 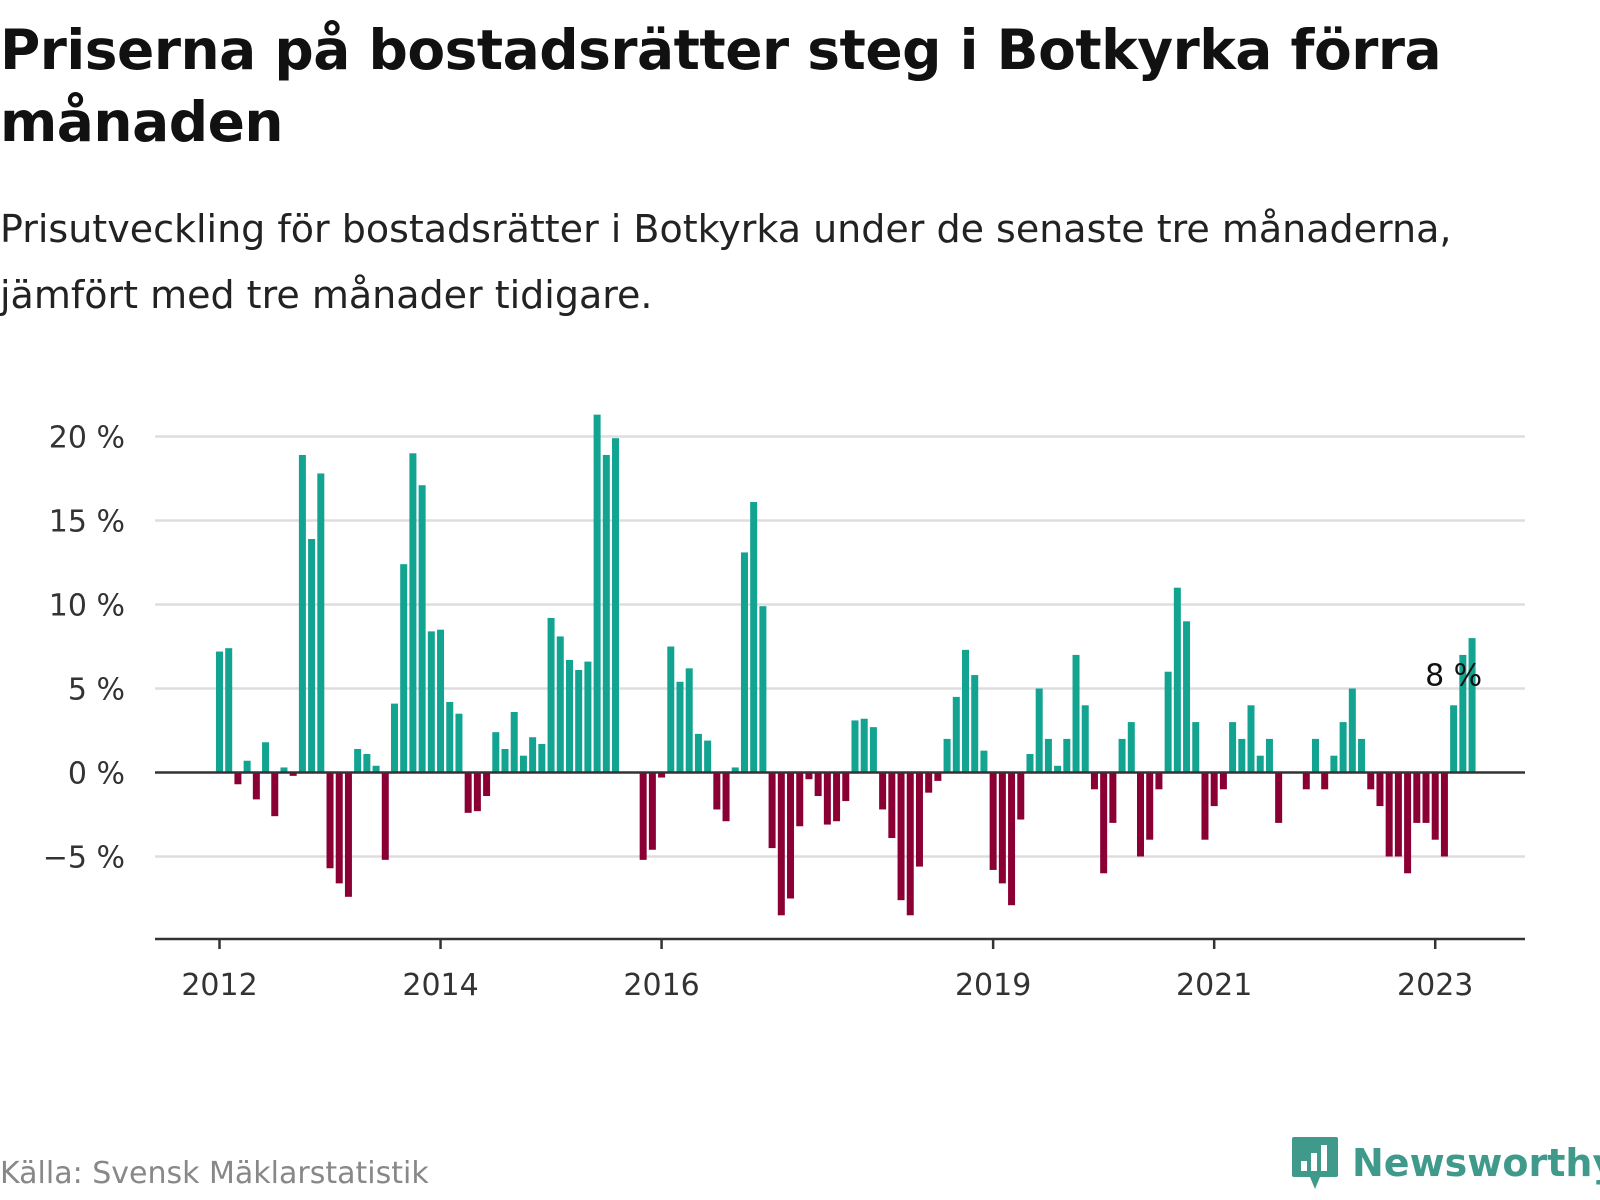 I want to click on latest-value-label: 8 %, so click(x=1453, y=675).